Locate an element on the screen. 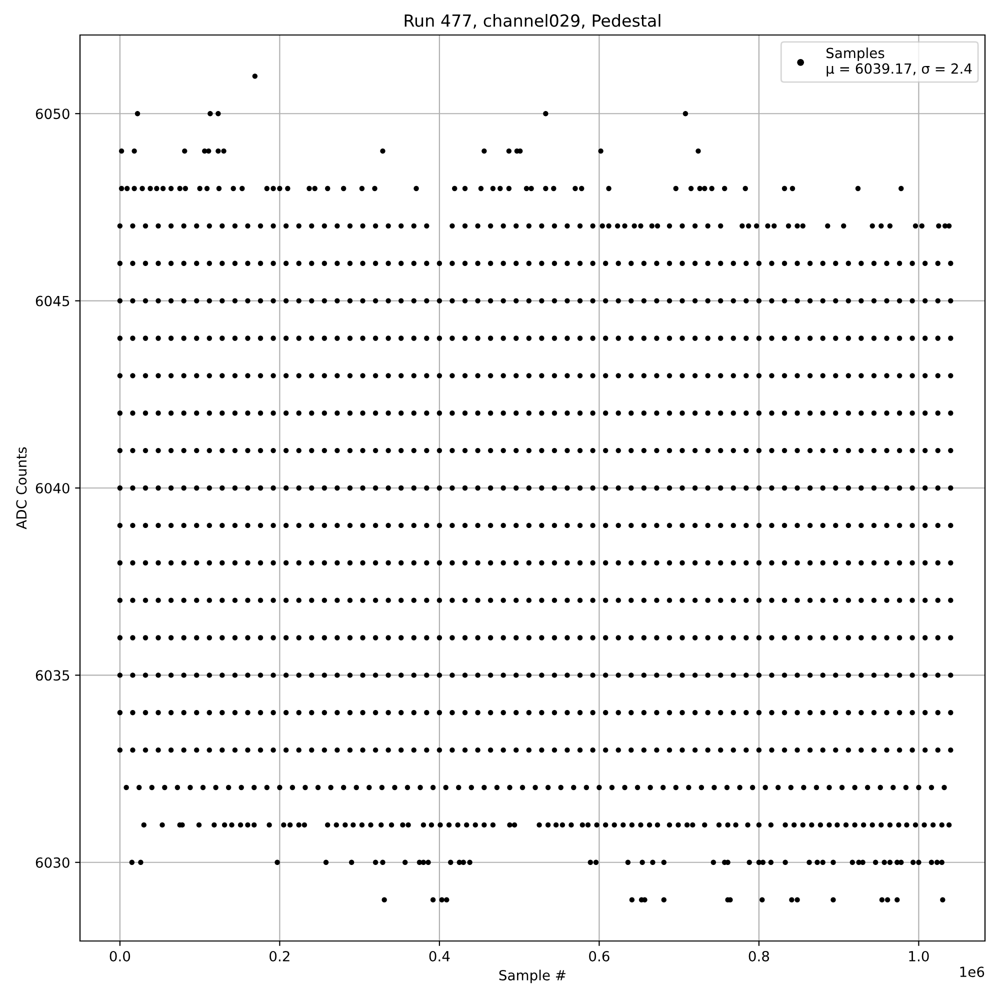 This screenshot has width=1000, height=1000. x-tick-label: 0.4 is located at coordinates (439, 956).